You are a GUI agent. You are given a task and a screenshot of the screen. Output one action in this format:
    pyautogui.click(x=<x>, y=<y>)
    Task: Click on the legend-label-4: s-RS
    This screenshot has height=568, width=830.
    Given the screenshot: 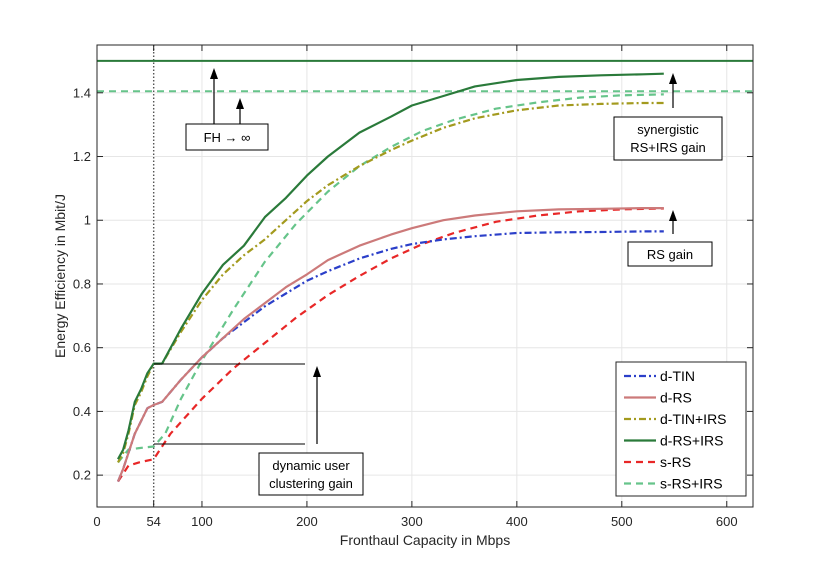 What is the action you would take?
    pyautogui.click(x=675, y=462)
    